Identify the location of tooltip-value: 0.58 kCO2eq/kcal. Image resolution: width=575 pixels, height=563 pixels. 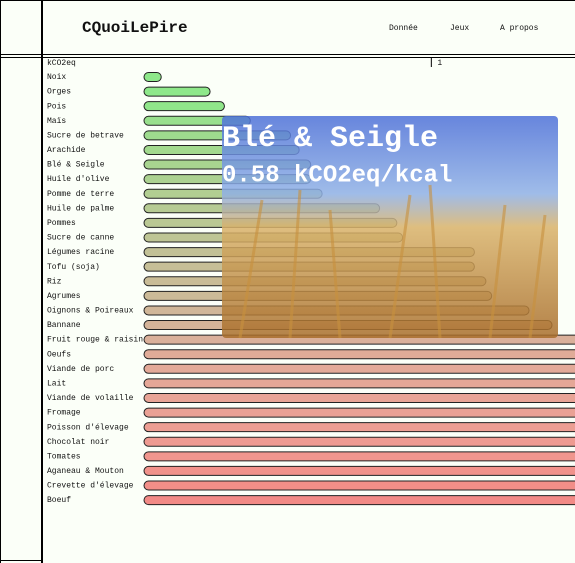
(337, 175).